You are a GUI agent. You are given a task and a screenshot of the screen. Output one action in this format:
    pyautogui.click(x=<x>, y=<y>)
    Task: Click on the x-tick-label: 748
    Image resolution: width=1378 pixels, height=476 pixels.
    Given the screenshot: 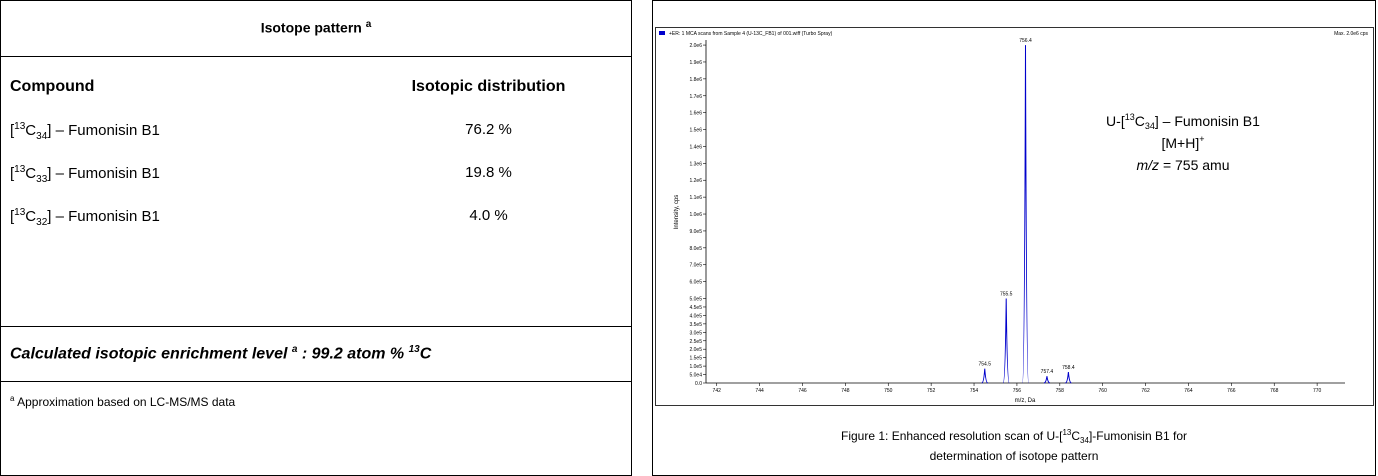 What is the action you would take?
    pyautogui.click(x=845, y=391)
    